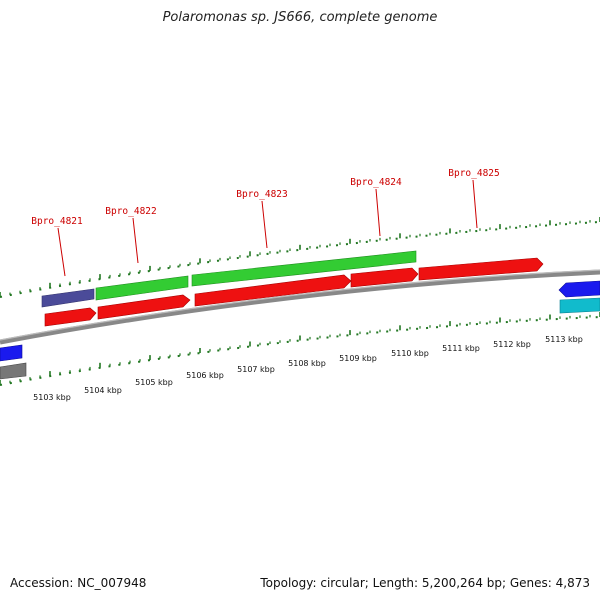 Image resolution: width=600 pixels, height=600 pixels. I want to click on gene-label-bpro-4825: Bpro_4825, so click(473, 173).